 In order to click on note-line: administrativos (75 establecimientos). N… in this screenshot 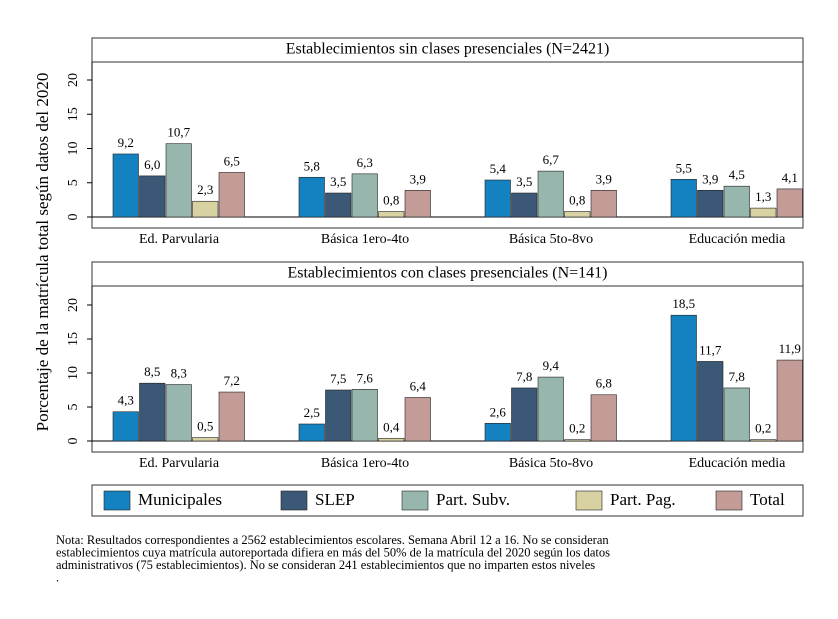, I will do `click(325, 565)`.